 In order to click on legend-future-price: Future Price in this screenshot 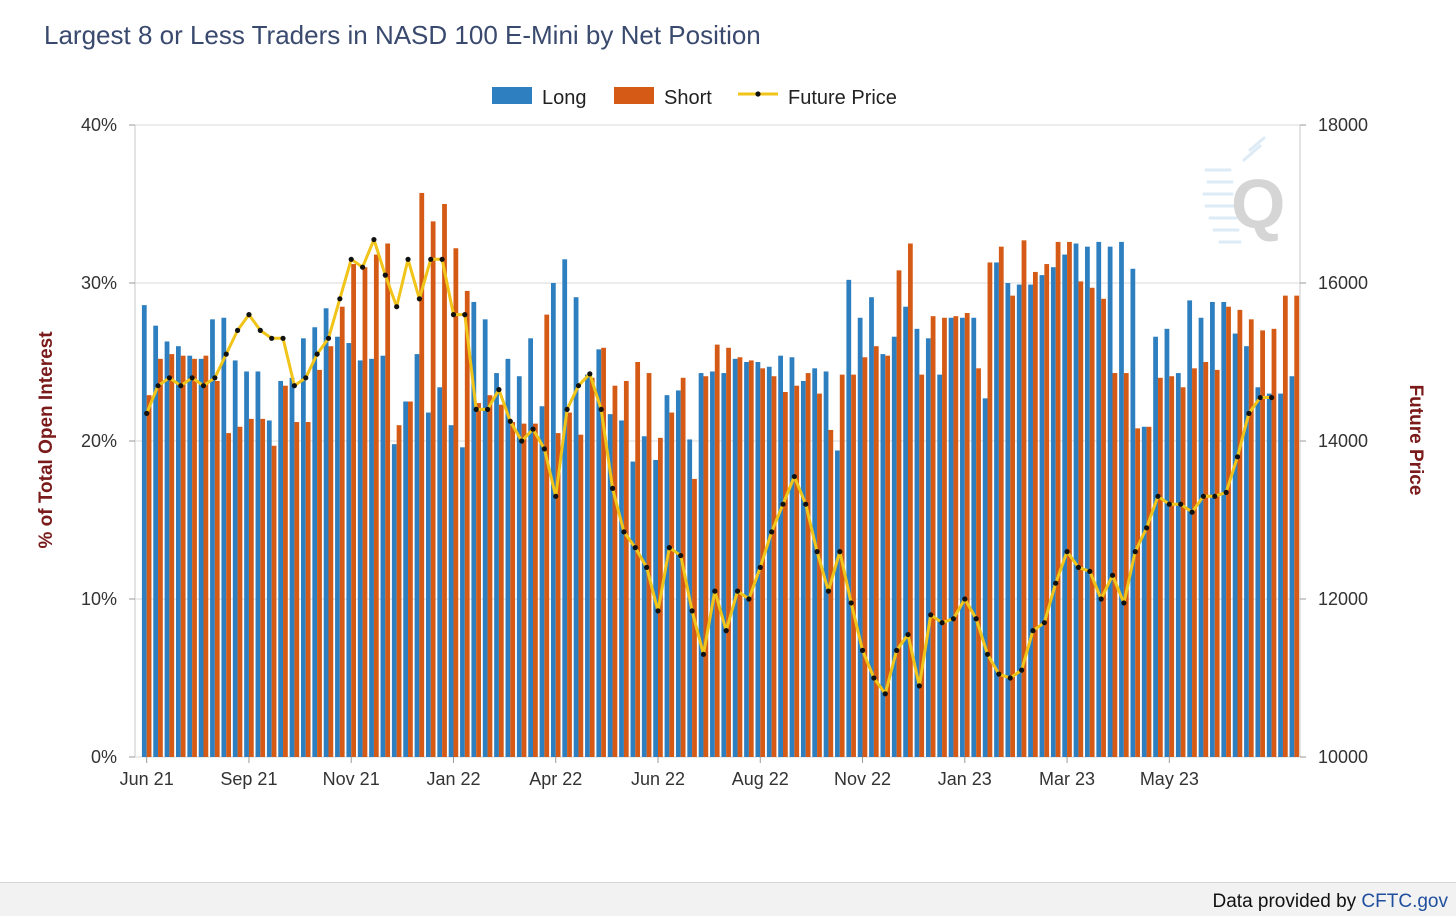, I will do `click(817, 98)`.